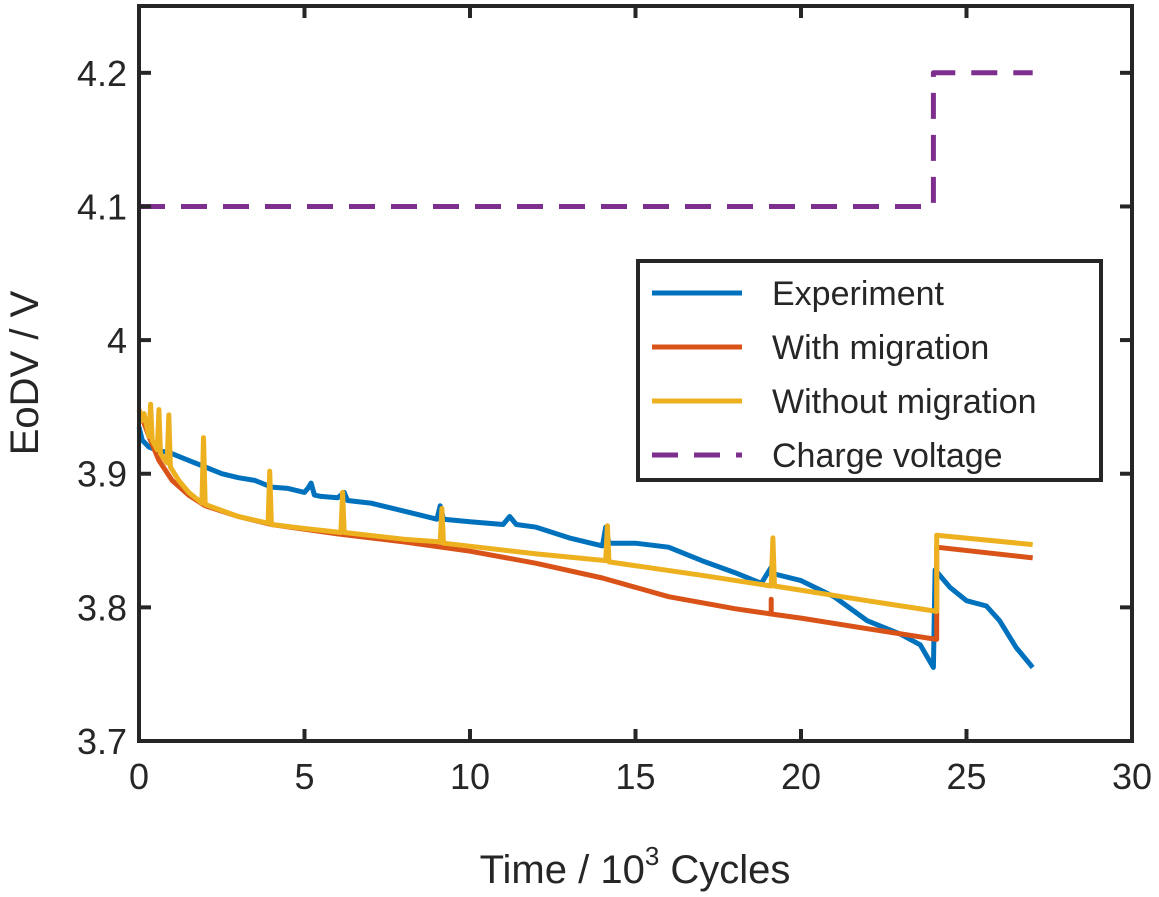 This screenshot has height=897, width=1159. Describe the element at coordinates (966, 776) in the screenshot. I see `x-tick-label: 25` at that location.